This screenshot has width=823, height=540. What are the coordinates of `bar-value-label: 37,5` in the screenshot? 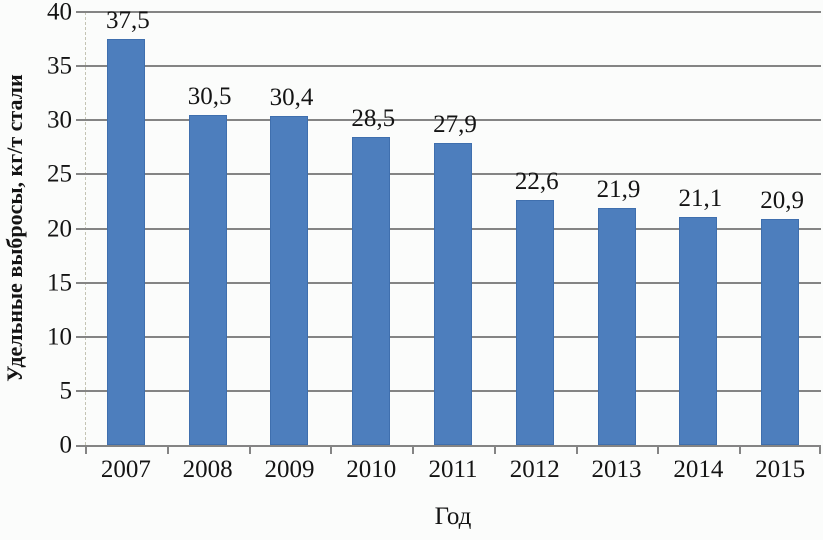 It's located at (128, 21).